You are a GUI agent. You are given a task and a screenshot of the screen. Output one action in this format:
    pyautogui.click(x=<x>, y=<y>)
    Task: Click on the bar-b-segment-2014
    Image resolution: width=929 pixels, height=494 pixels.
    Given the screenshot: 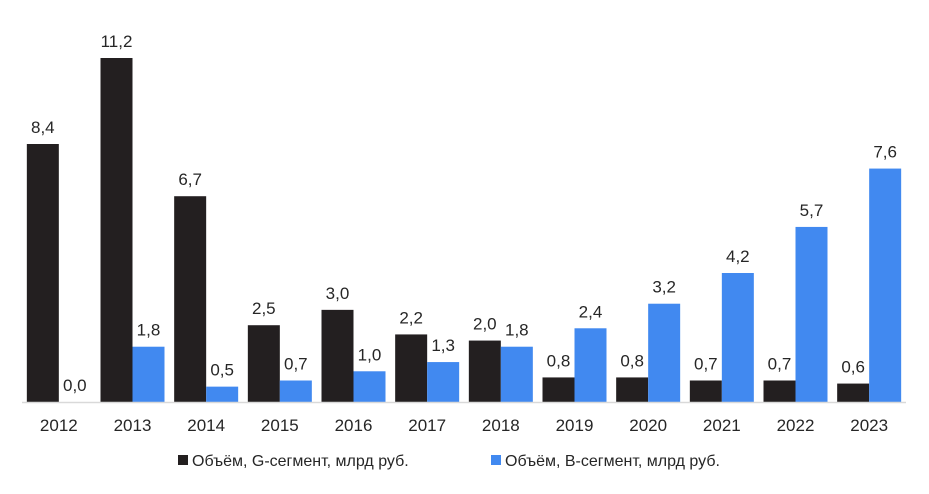 What is the action you would take?
    pyautogui.click(x=222, y=394)
    